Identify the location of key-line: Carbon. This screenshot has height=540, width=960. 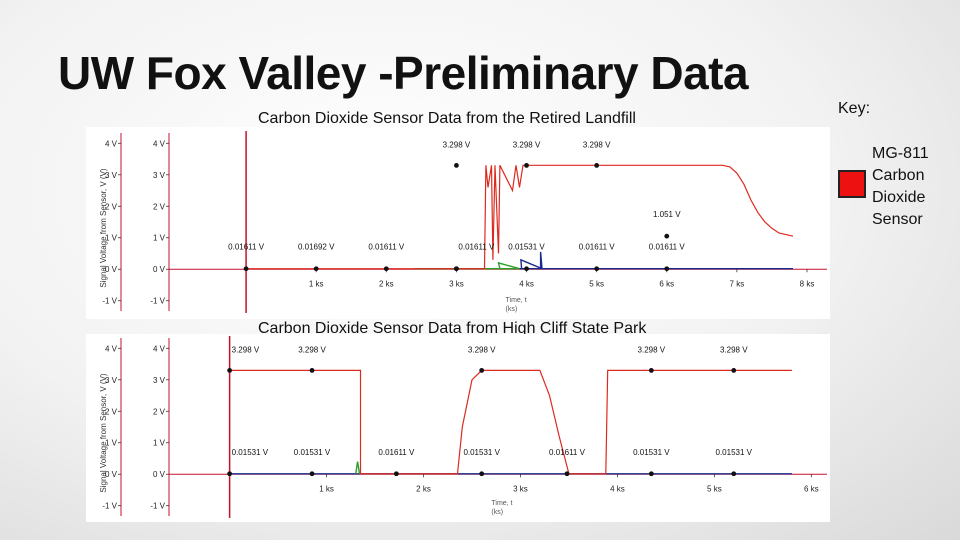
(898, 175).